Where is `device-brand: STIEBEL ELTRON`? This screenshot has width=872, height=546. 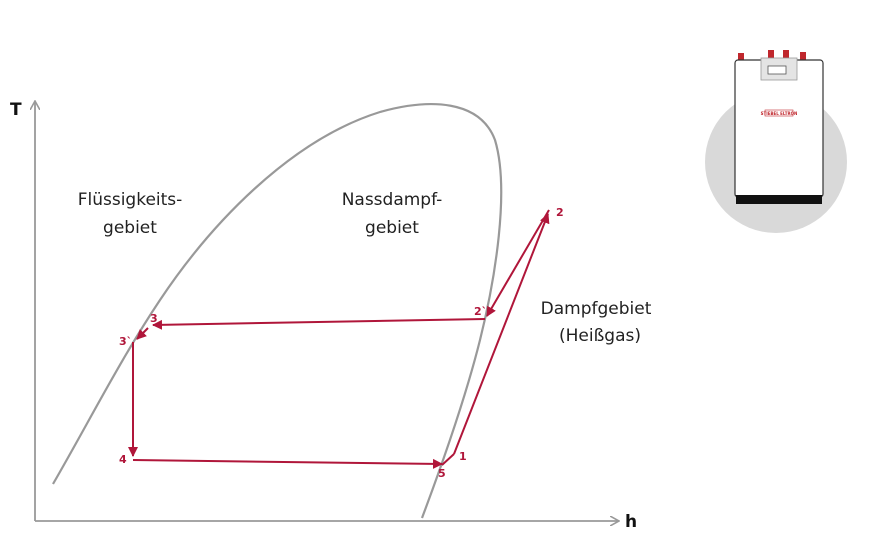 device-brand: STIEBEL ELTRON is located at coordinates (779, 113).